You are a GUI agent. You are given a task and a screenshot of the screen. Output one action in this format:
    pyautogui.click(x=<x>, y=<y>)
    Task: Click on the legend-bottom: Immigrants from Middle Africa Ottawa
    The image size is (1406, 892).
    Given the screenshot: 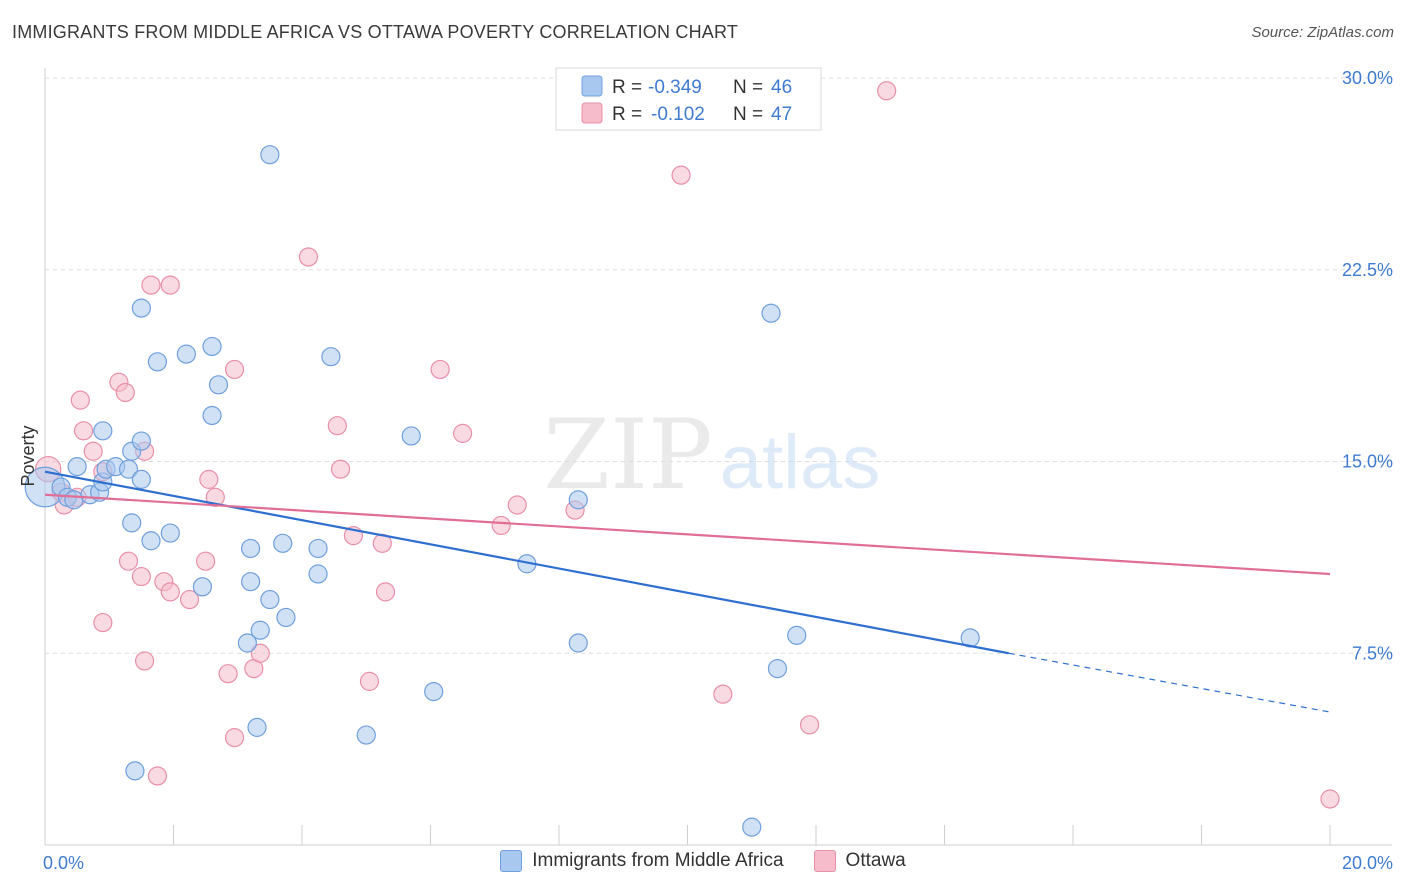 What is the action you would take?
    pyautogui.click(x=703, y=861)
    